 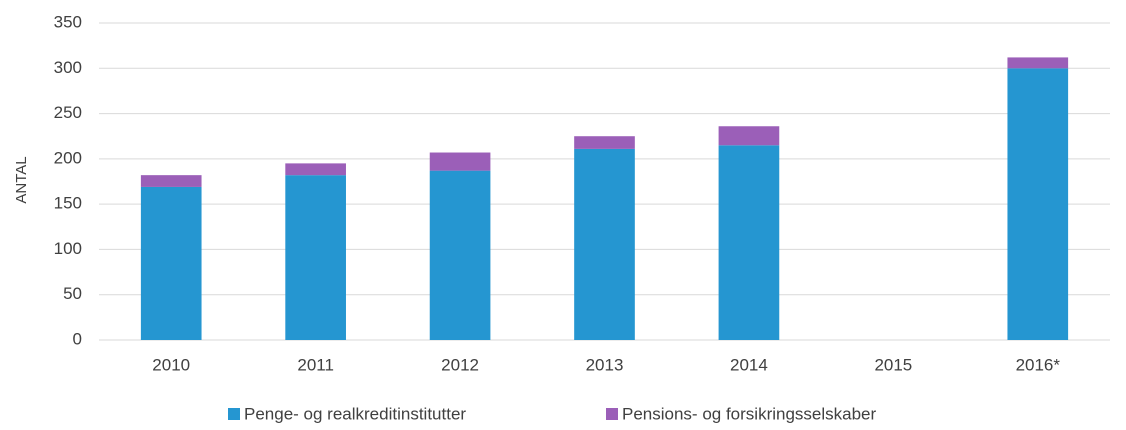 What do you see at coordinates (72, 293) in the screenshot?
I see `y-tick-label: 50` at bounding box center [72, 293].